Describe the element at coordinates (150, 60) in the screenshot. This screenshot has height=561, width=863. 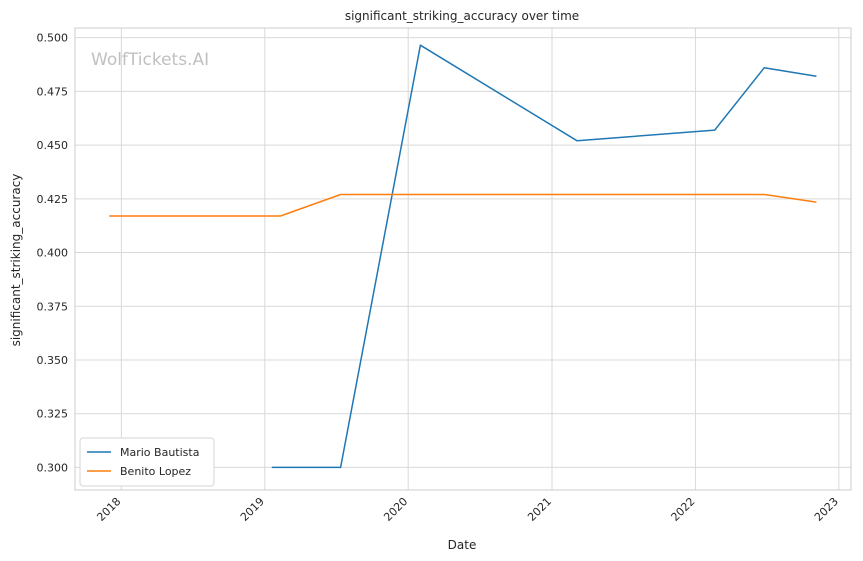
I see `watermark-text: WolfTickets.AI` at that location.